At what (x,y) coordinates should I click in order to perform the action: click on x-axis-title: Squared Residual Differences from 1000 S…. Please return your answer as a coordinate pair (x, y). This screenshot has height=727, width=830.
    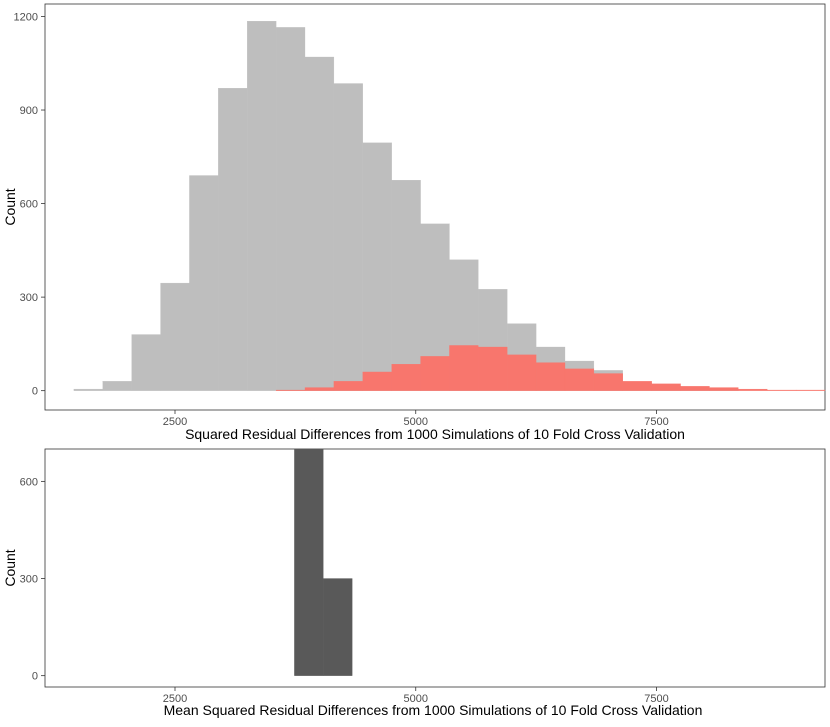
    Looking at the image, I should click on (435, 434).